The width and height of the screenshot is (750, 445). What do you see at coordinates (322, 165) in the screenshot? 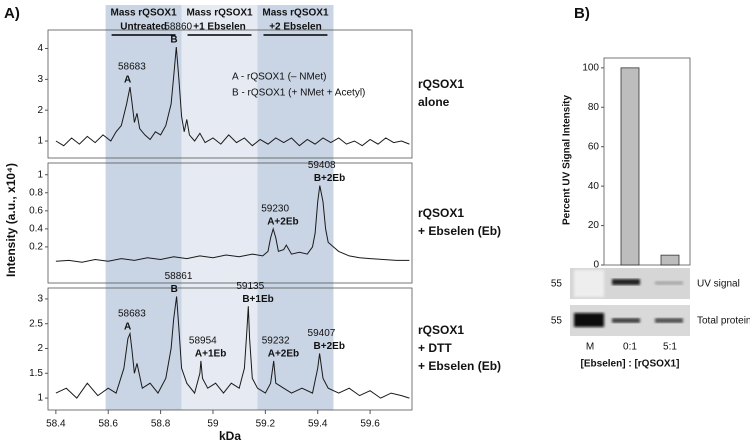
I see `peak-mass: 59408` at bounding box center [322, 165].